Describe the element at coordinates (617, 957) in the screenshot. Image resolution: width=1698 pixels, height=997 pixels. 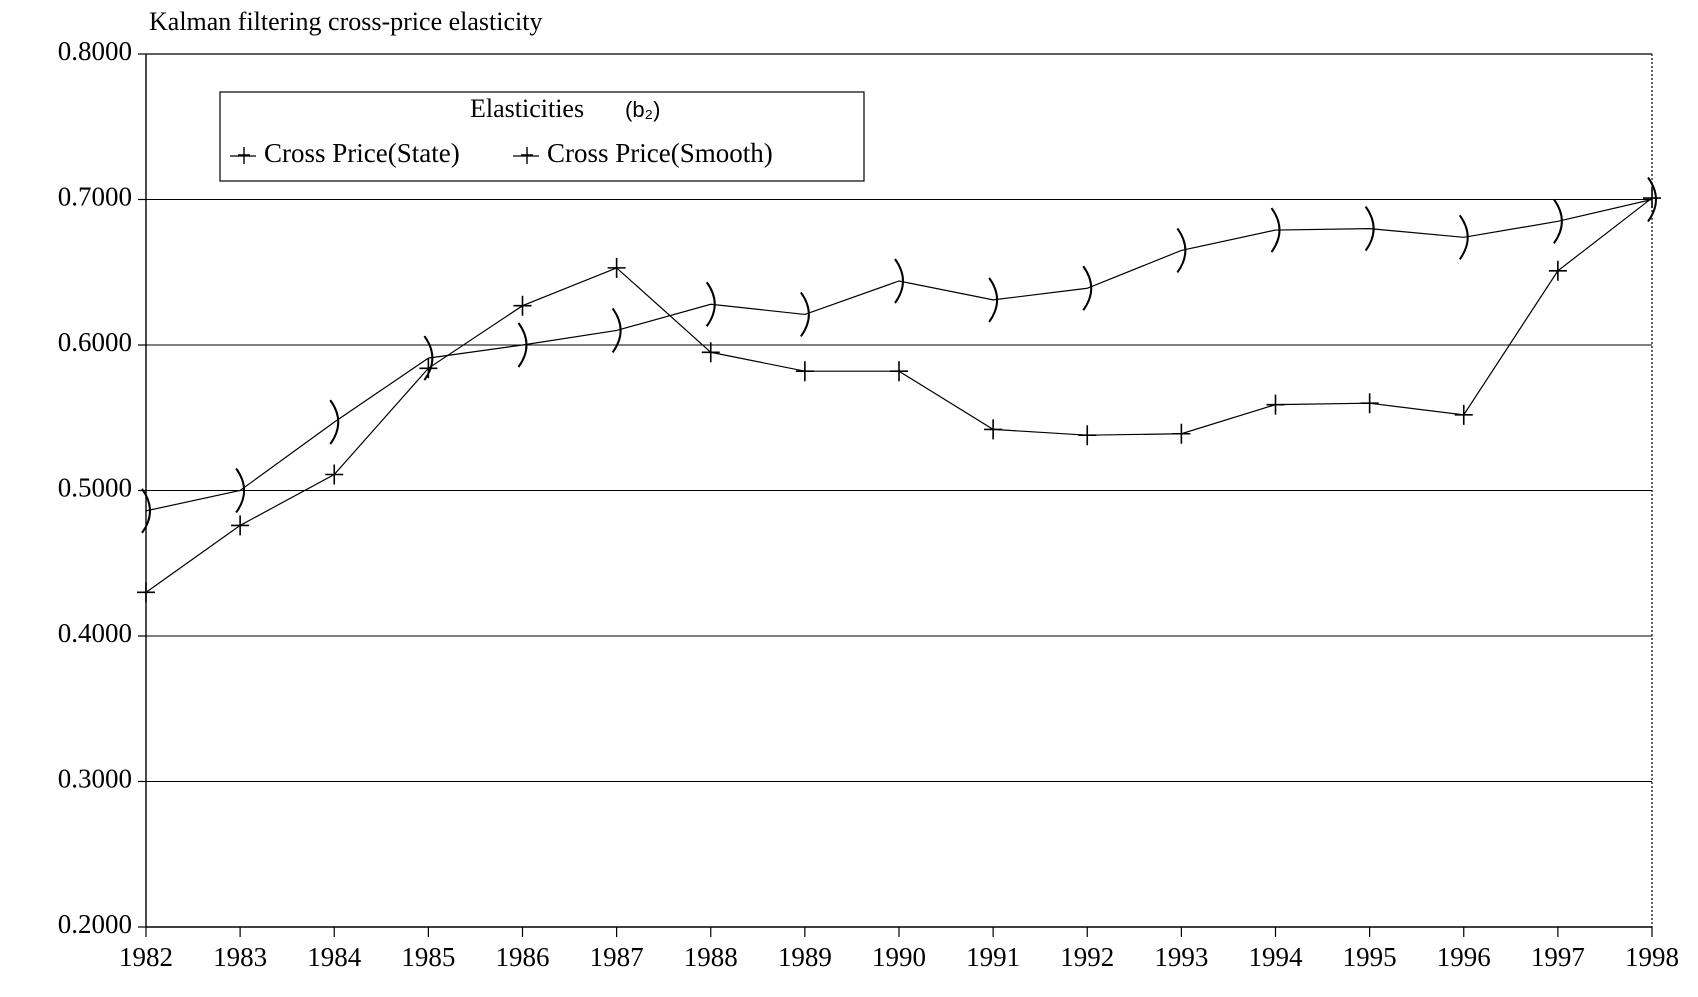
I see `x-tick-label: 1987` at that location.